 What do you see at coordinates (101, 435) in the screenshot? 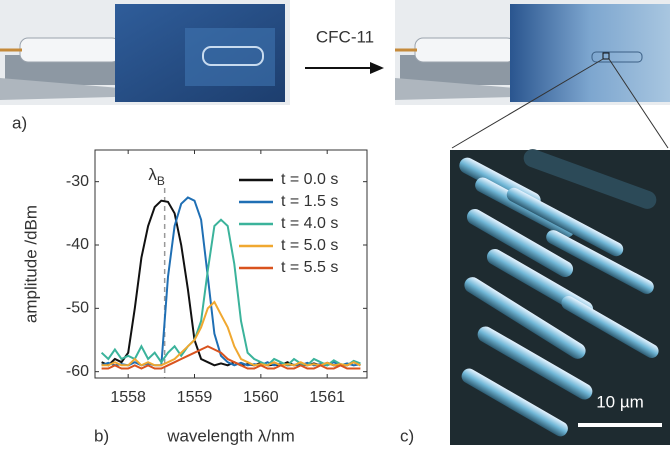
I see `panel-label: b)` at bounding box center [101, 435].